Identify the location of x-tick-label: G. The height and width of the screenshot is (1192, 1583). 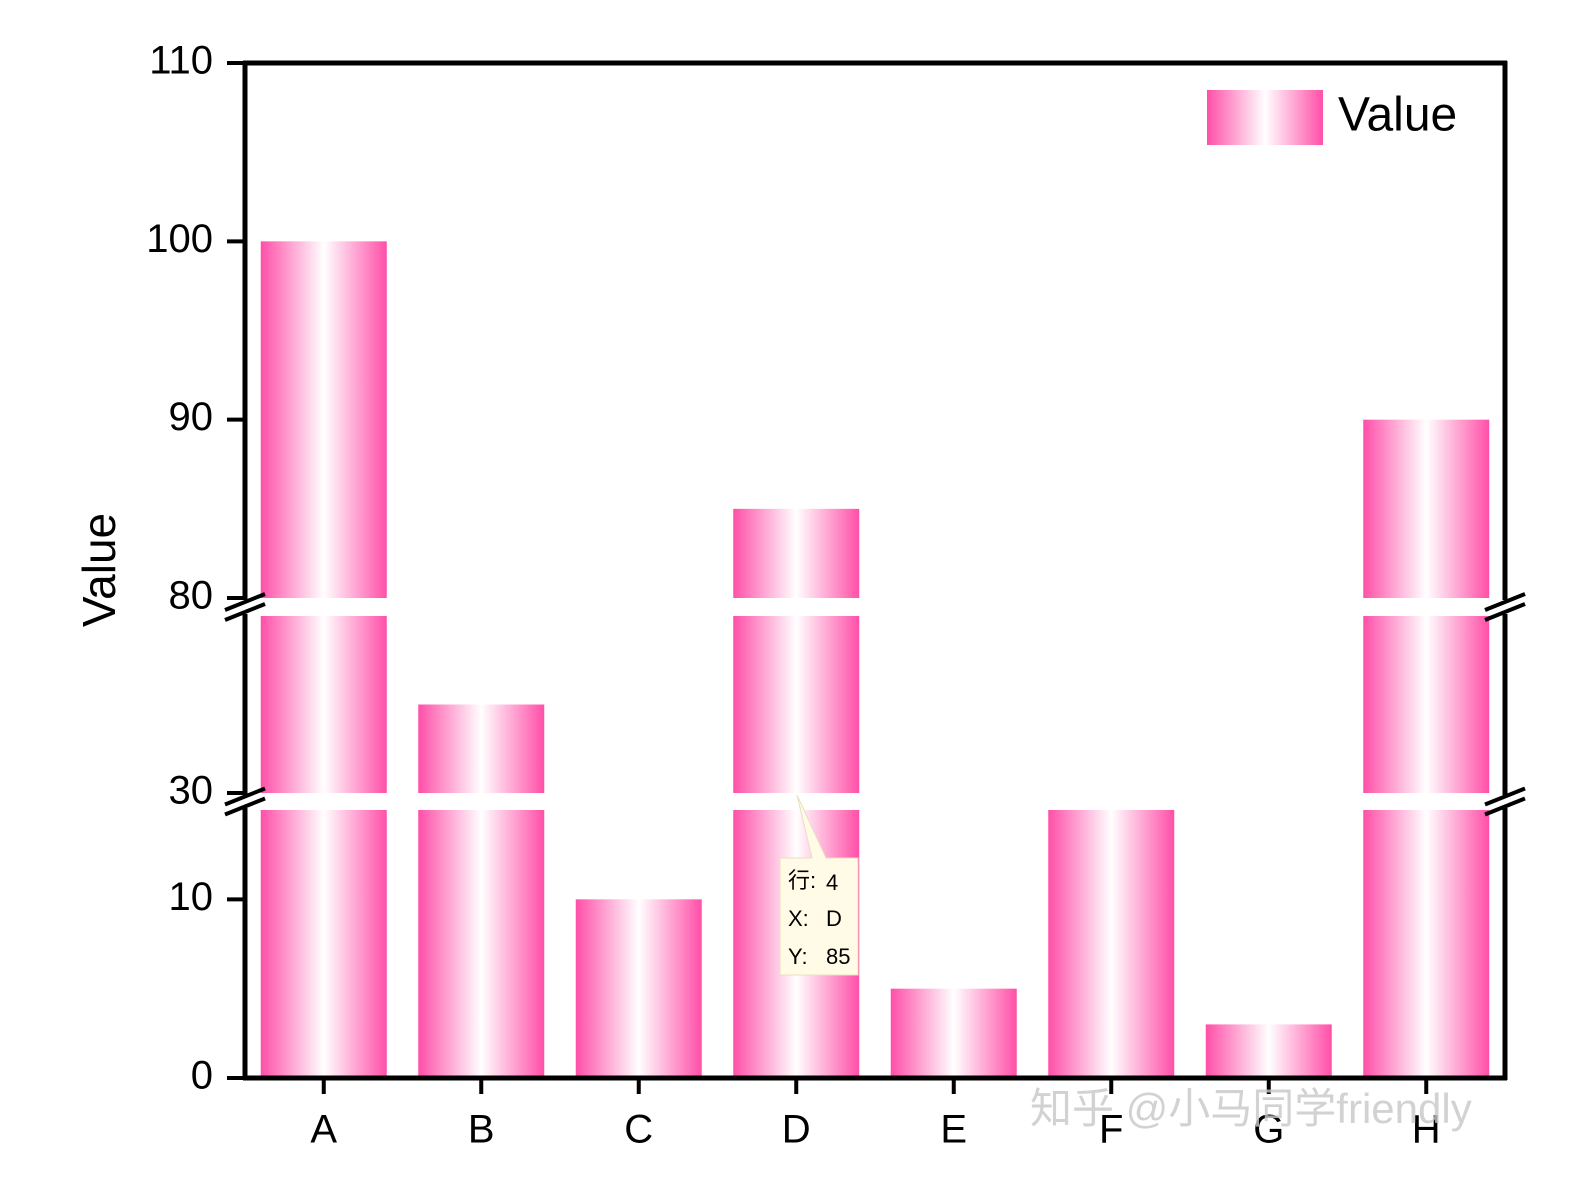
(1268, 1130).